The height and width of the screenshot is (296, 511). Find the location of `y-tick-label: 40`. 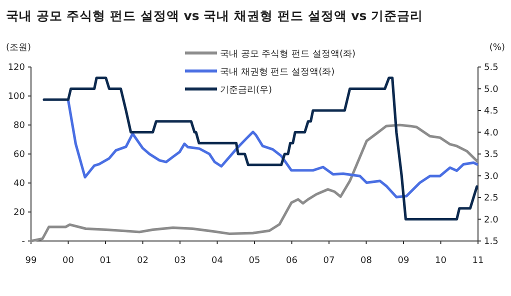

y-tick-label: 40 is located at coordinates (20, 184).